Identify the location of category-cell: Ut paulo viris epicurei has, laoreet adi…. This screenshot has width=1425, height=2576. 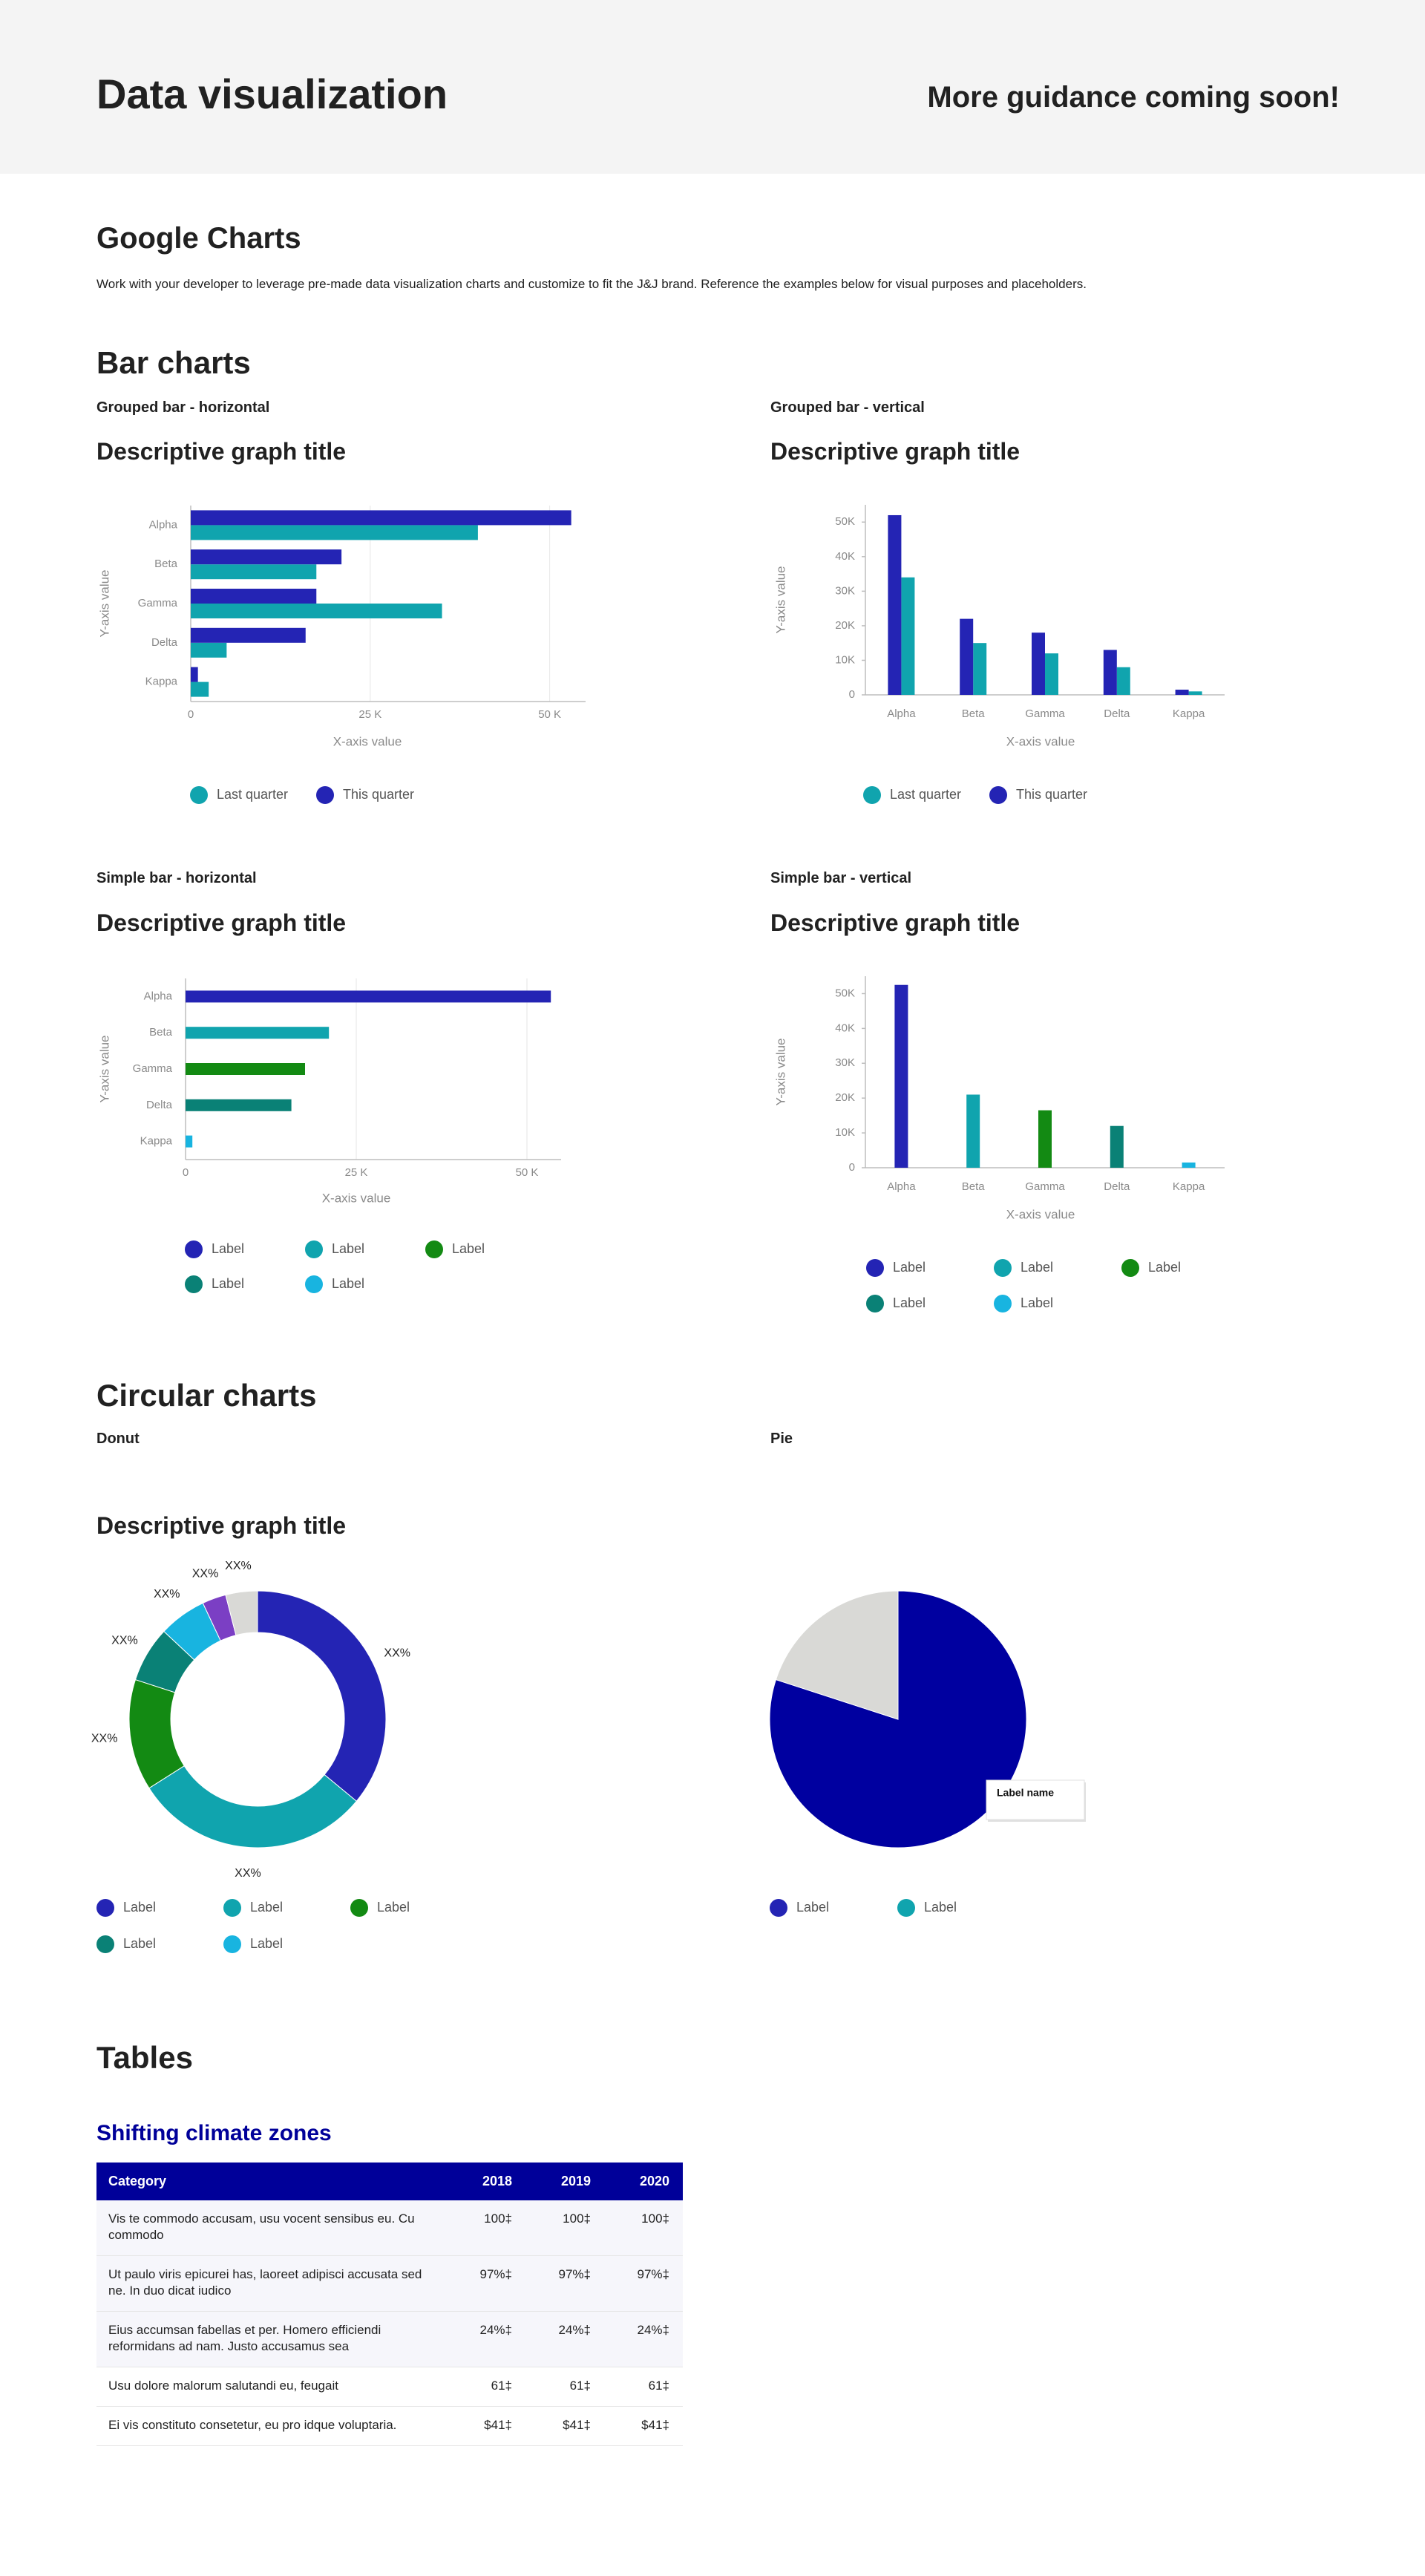
(270, 2283).